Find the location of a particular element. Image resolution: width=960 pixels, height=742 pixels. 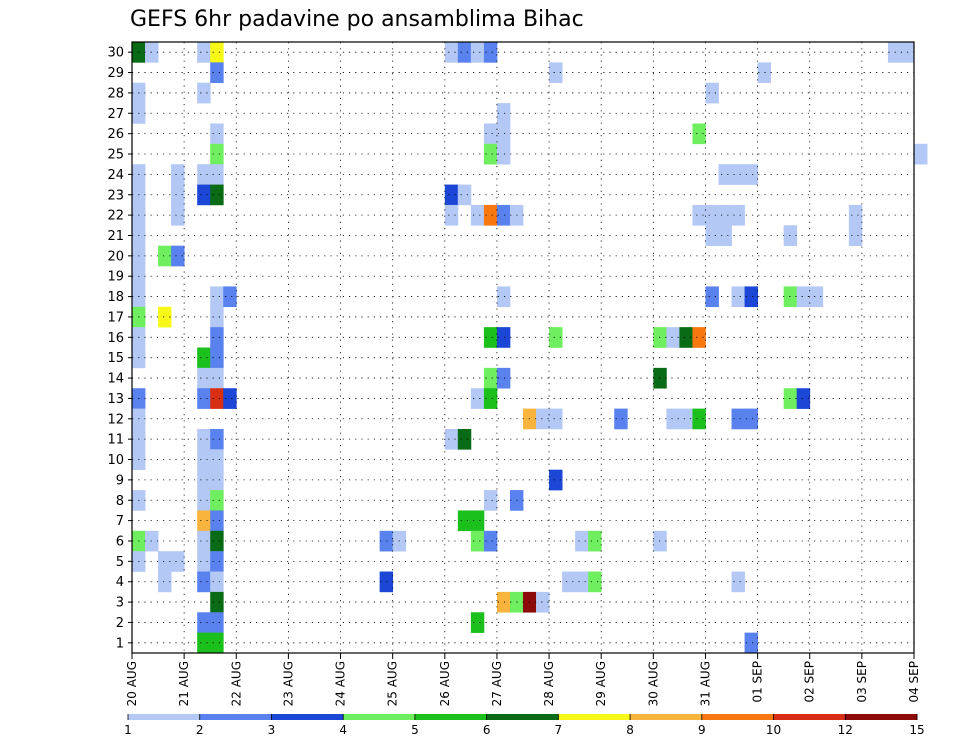

y-tick-label: 12 is located at coordinates (115, 419).